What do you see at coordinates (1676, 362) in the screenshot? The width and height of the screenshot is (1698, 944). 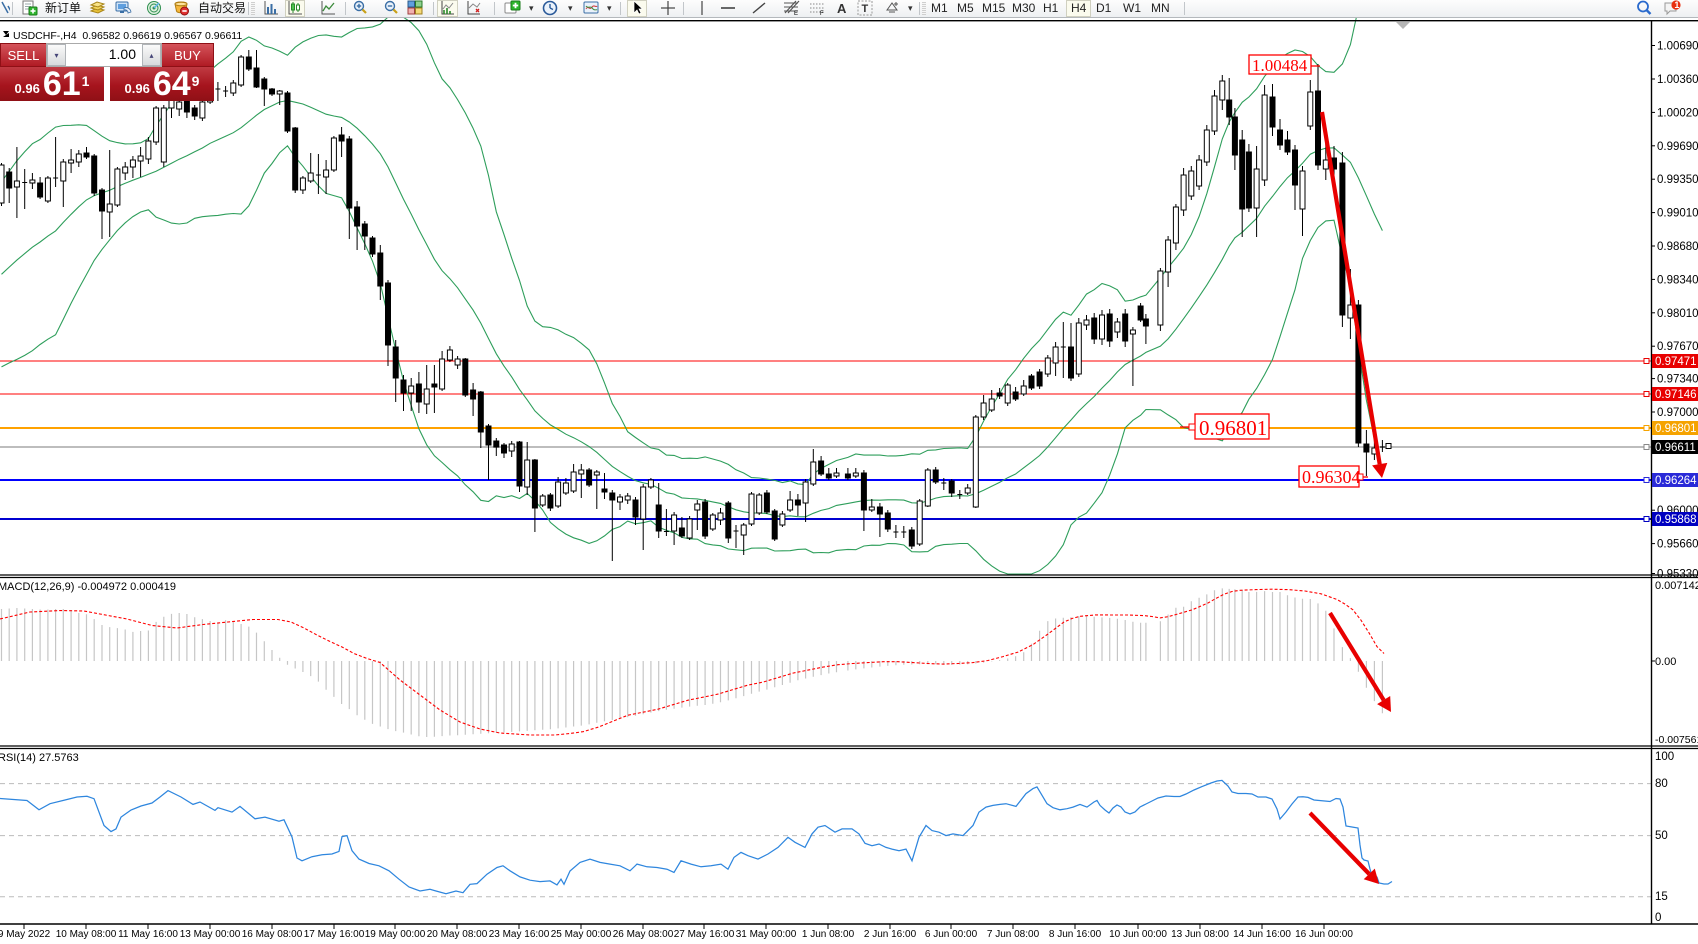 I see `svg-text: 0.97471` at bounding box center [1676, 362].